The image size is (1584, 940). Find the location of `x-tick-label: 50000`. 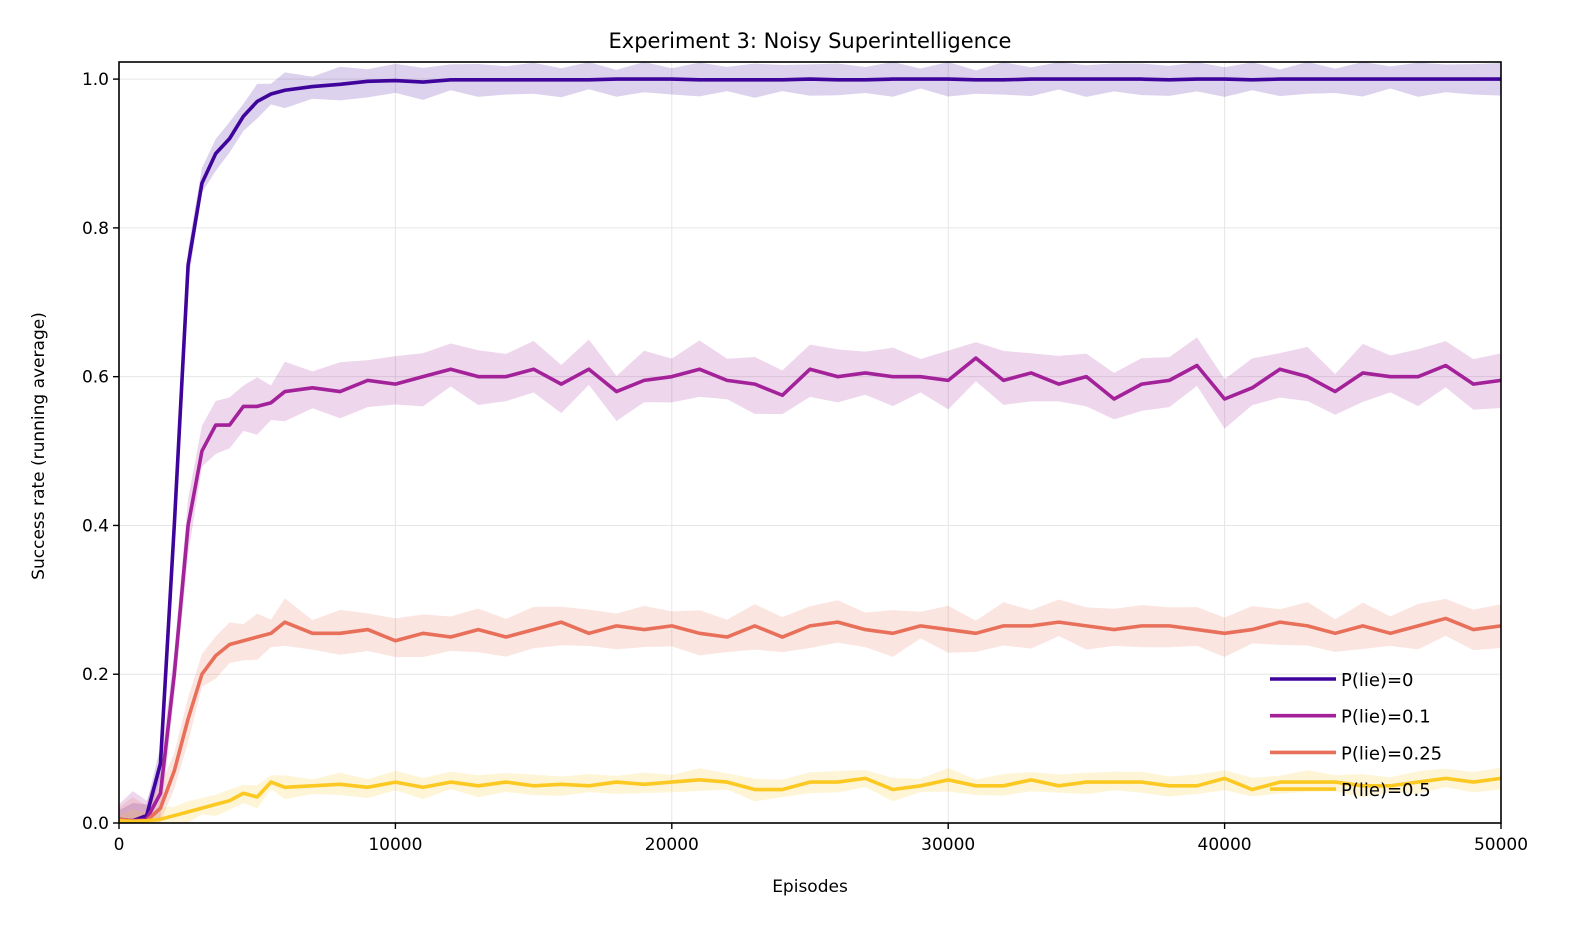

x-tick-label: 50000 is located at coordinates (1501, 845).